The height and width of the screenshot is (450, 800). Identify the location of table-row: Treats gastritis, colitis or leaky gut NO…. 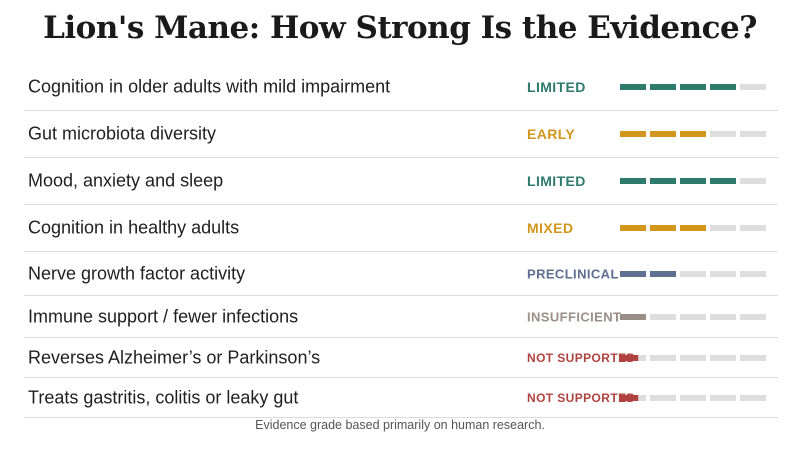
(401, 398).